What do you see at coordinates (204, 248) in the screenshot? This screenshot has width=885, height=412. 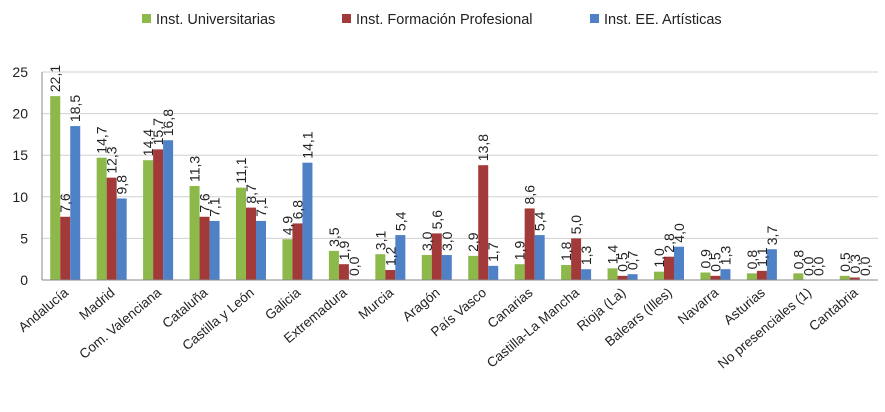 I see `bar-inst-formacion-profesional-cataluna` at bounding box center [204, 248].